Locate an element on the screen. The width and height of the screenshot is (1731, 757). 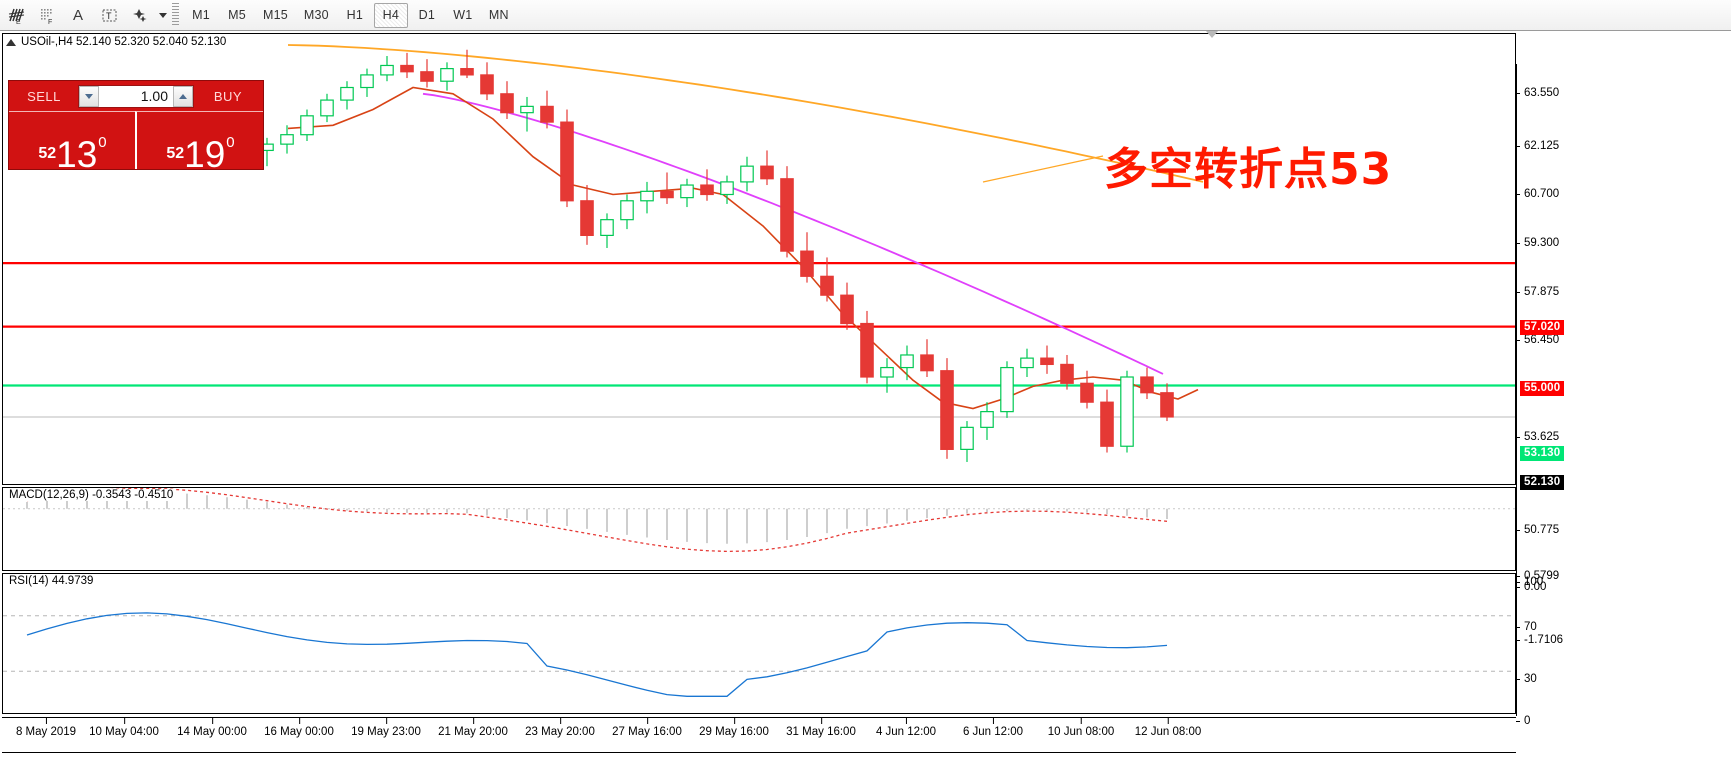
caret-down-icon is located at coordinates (89, 96).